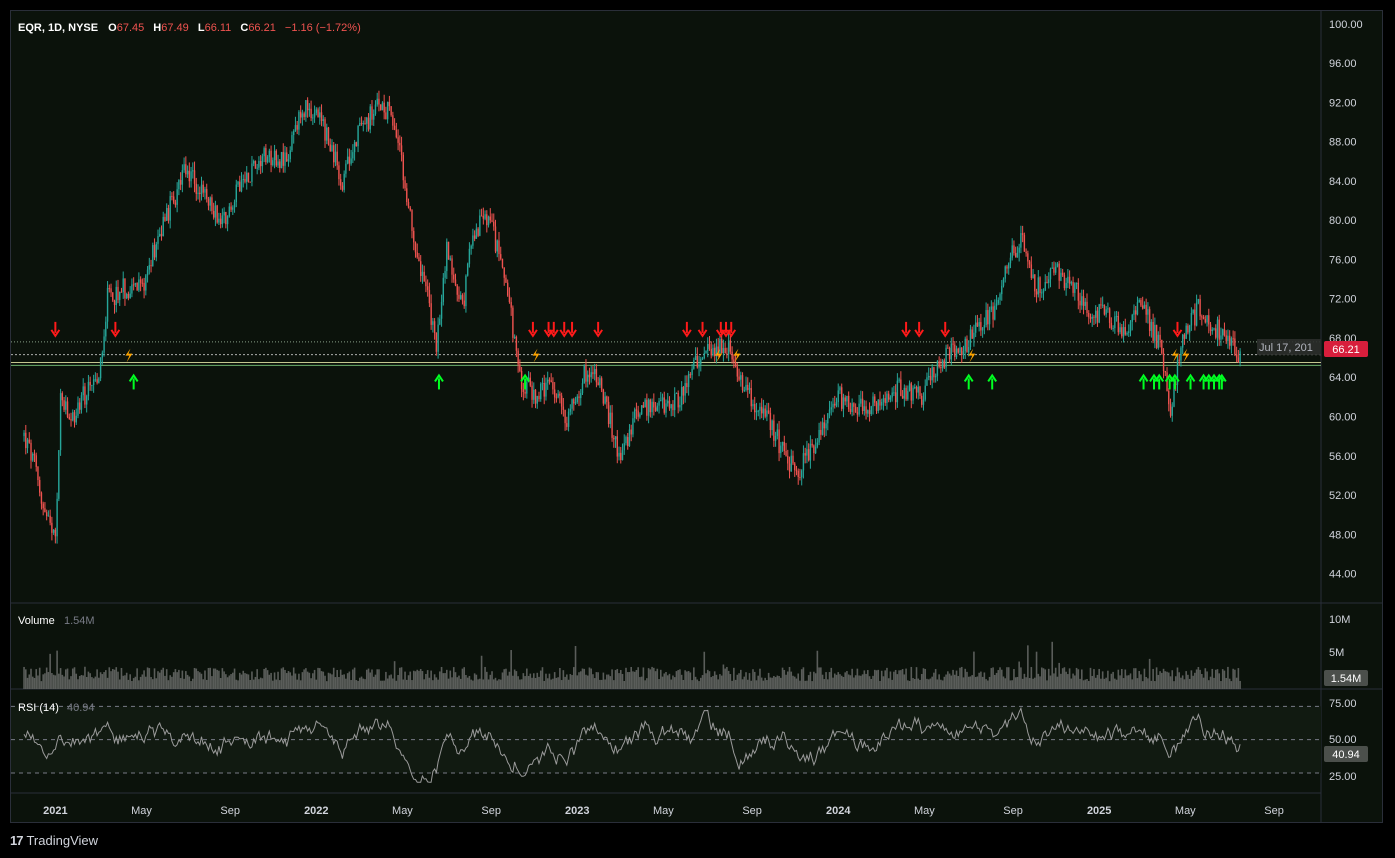 Image resolution: width=1395 pixels, height=858 pixels. What do you see at coordinates (572, 329) in the screenshot?
I see `sell-arrow-icon` at bounding box center [572, 329].